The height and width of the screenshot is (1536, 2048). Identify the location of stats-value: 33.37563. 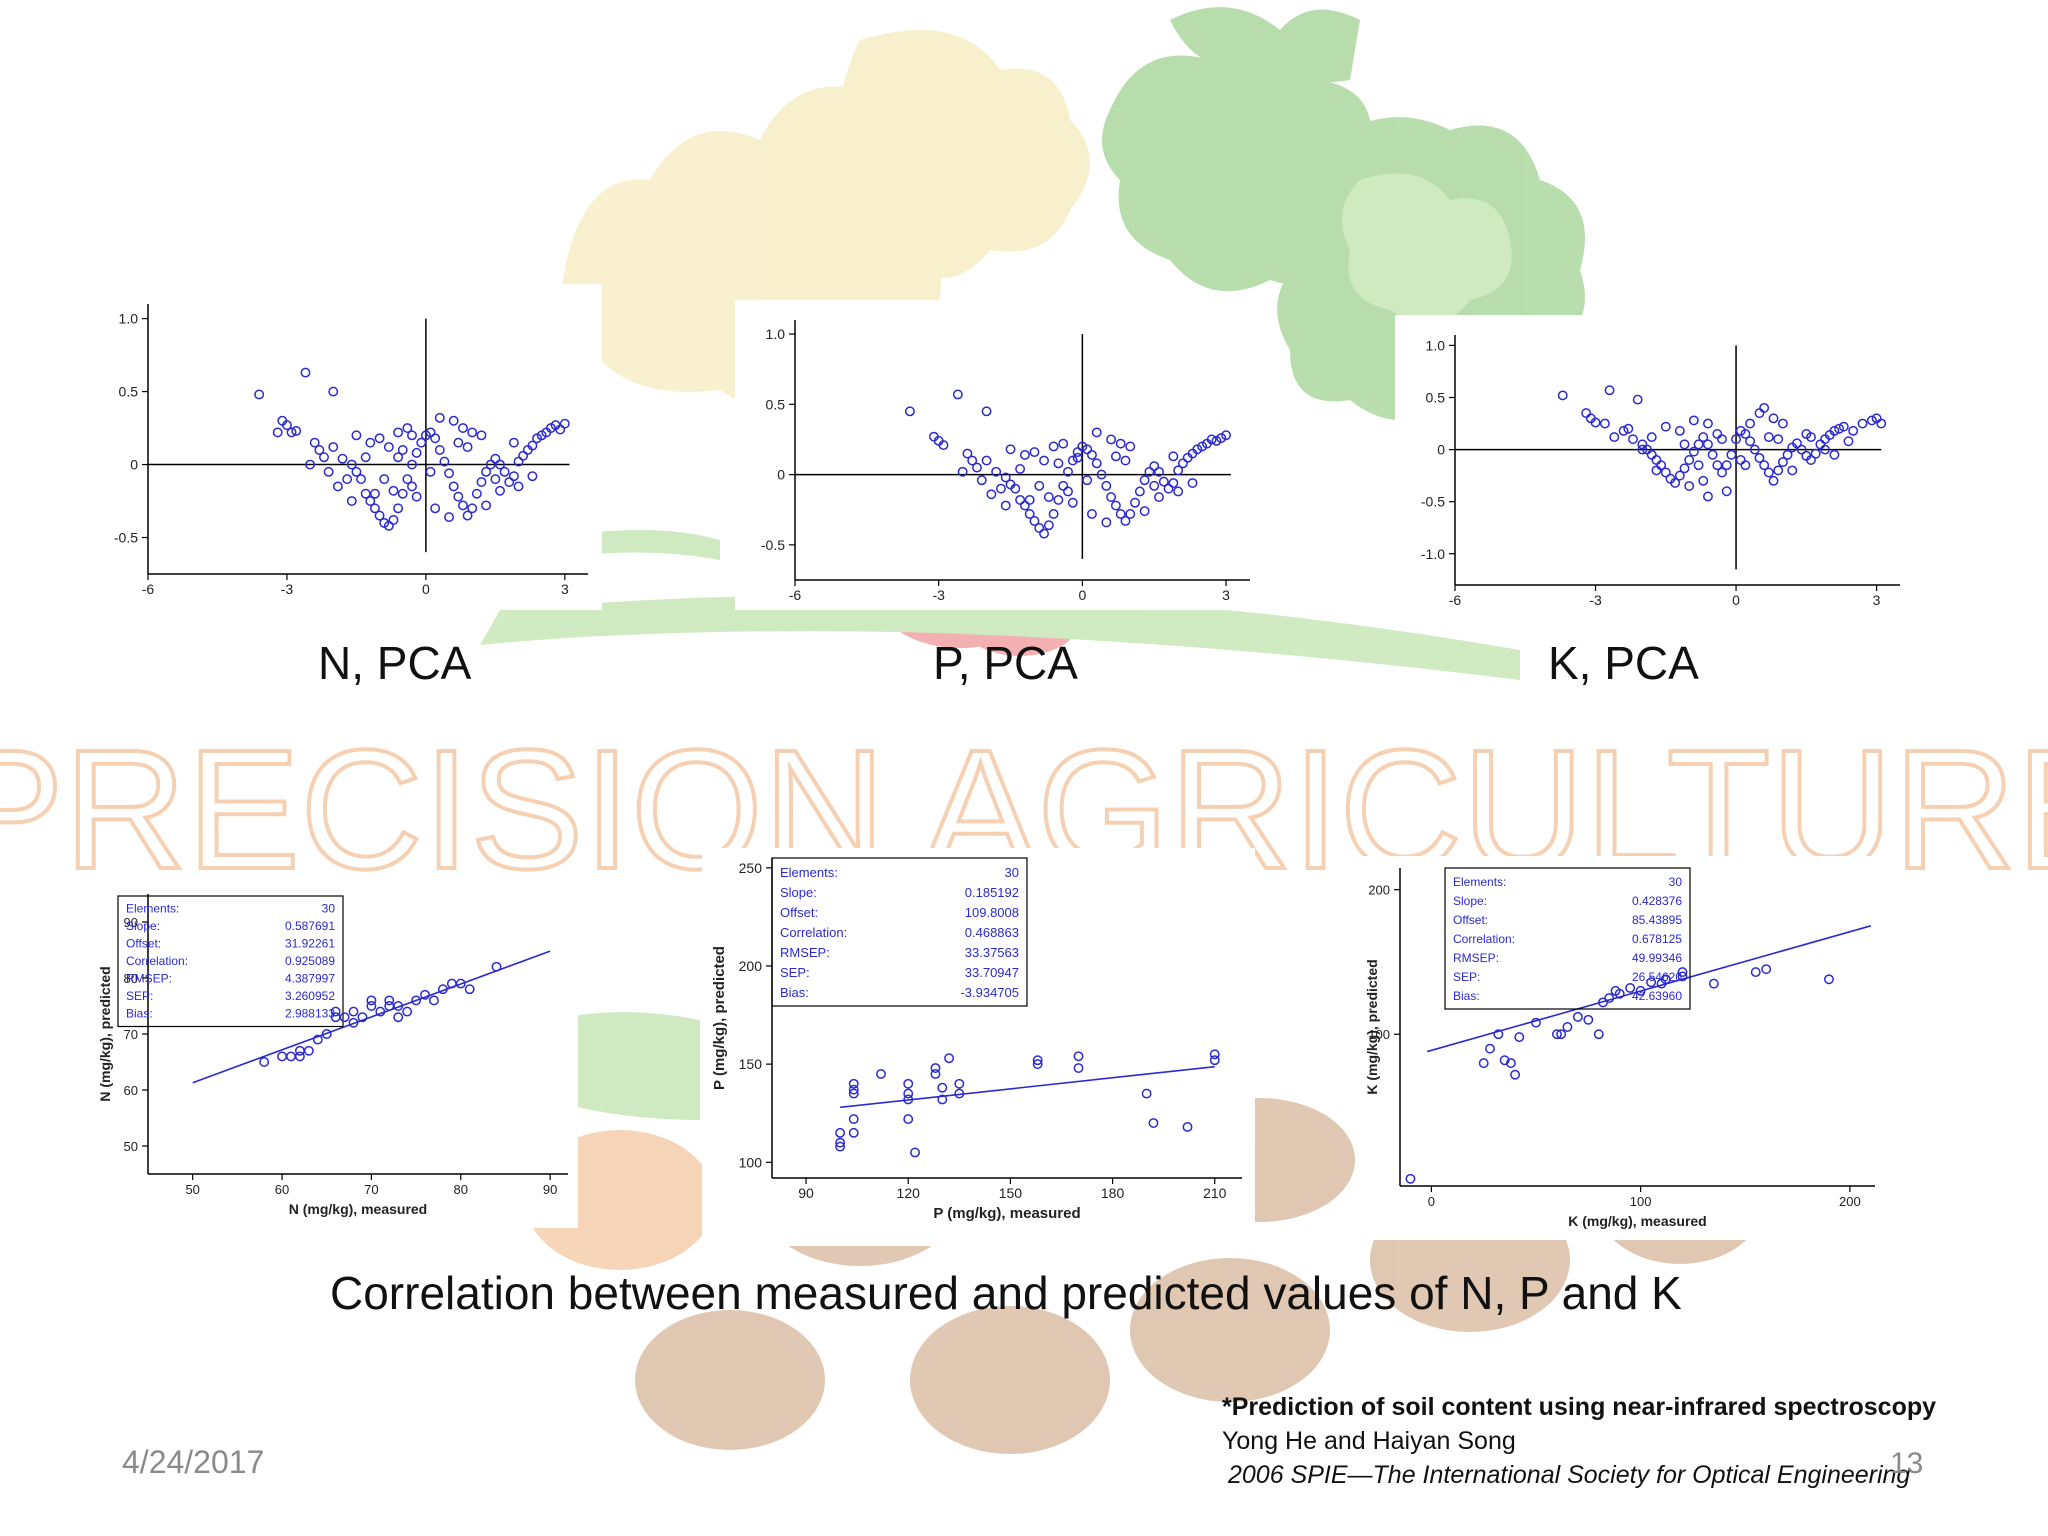
(992, 952).